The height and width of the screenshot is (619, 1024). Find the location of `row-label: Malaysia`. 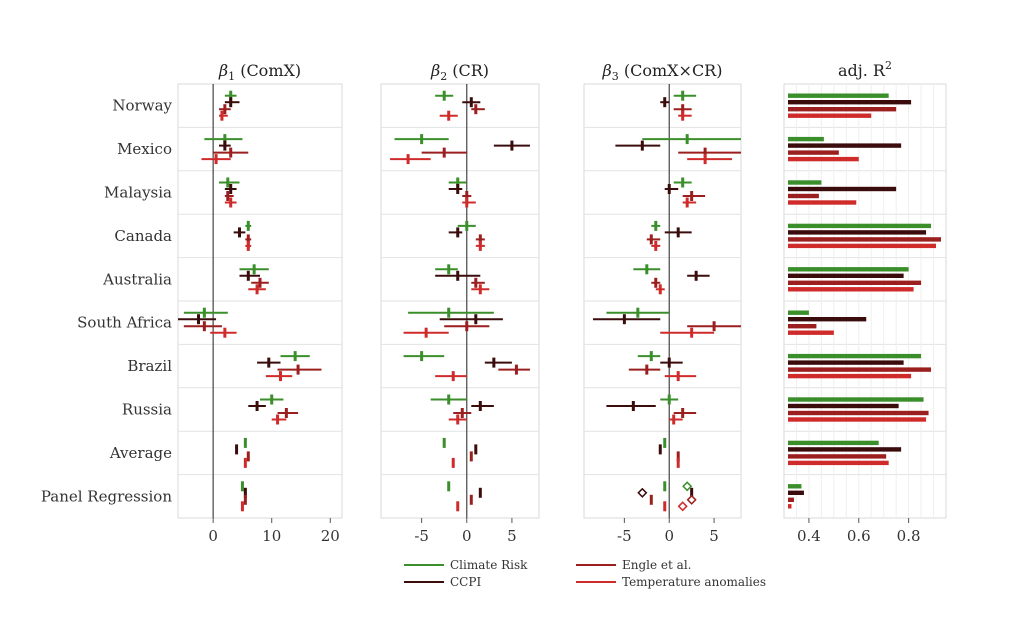

row-label: Malaysia is located at coordinates (138, 193).